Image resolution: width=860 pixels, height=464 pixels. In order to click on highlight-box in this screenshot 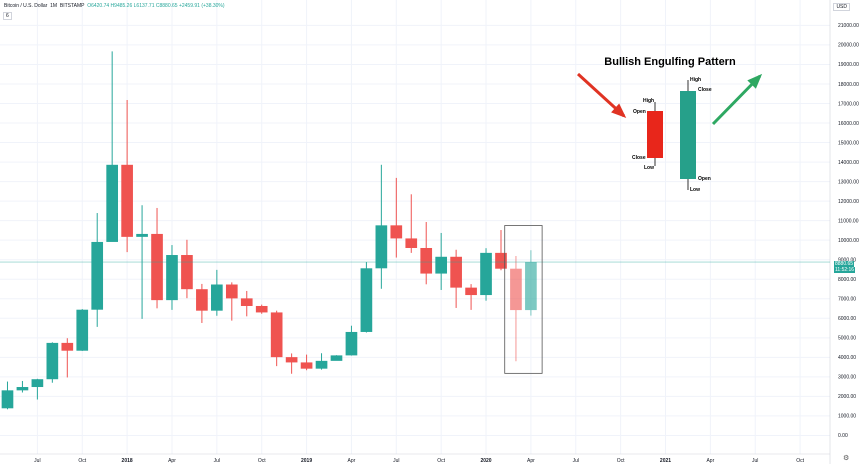, I will do `click(523, 299)`.